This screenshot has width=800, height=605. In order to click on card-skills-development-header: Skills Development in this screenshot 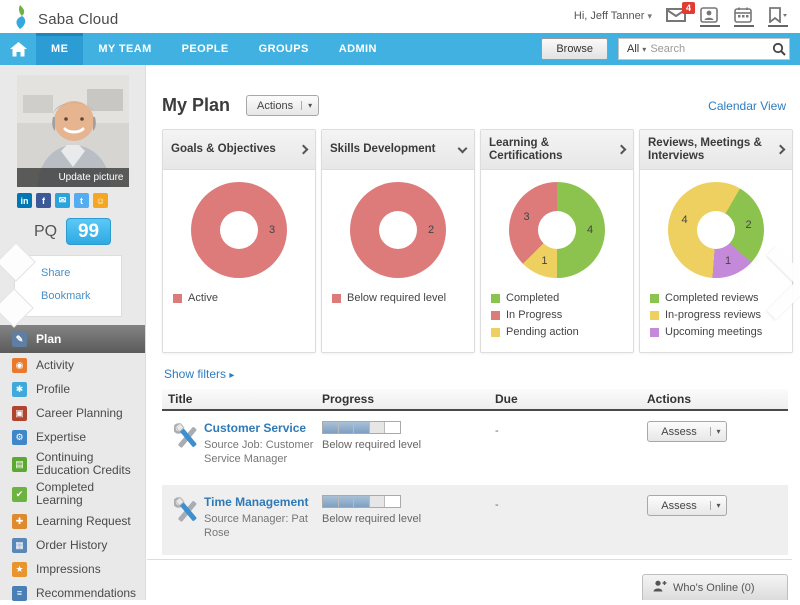, I will do `click(398, 150)`.